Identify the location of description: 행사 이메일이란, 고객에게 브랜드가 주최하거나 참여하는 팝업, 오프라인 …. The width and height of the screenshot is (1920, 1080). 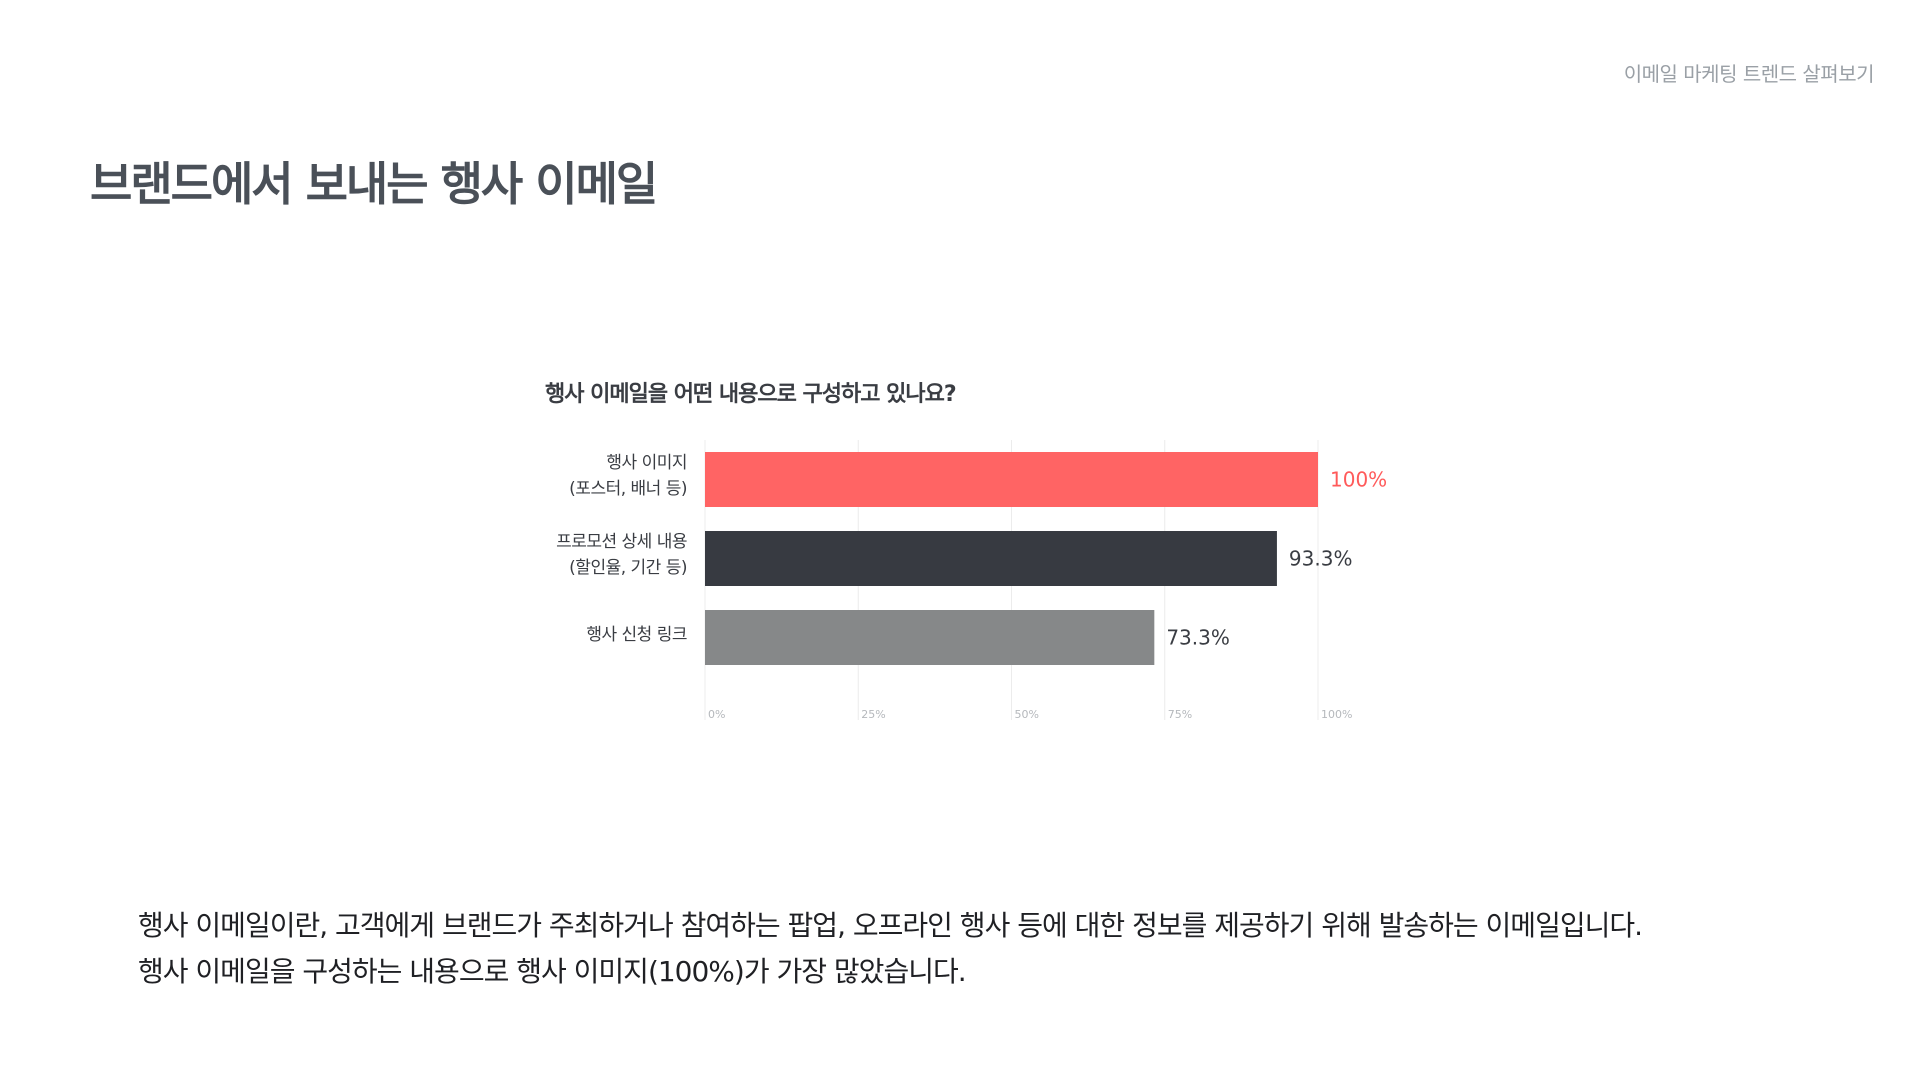
(890, 949).